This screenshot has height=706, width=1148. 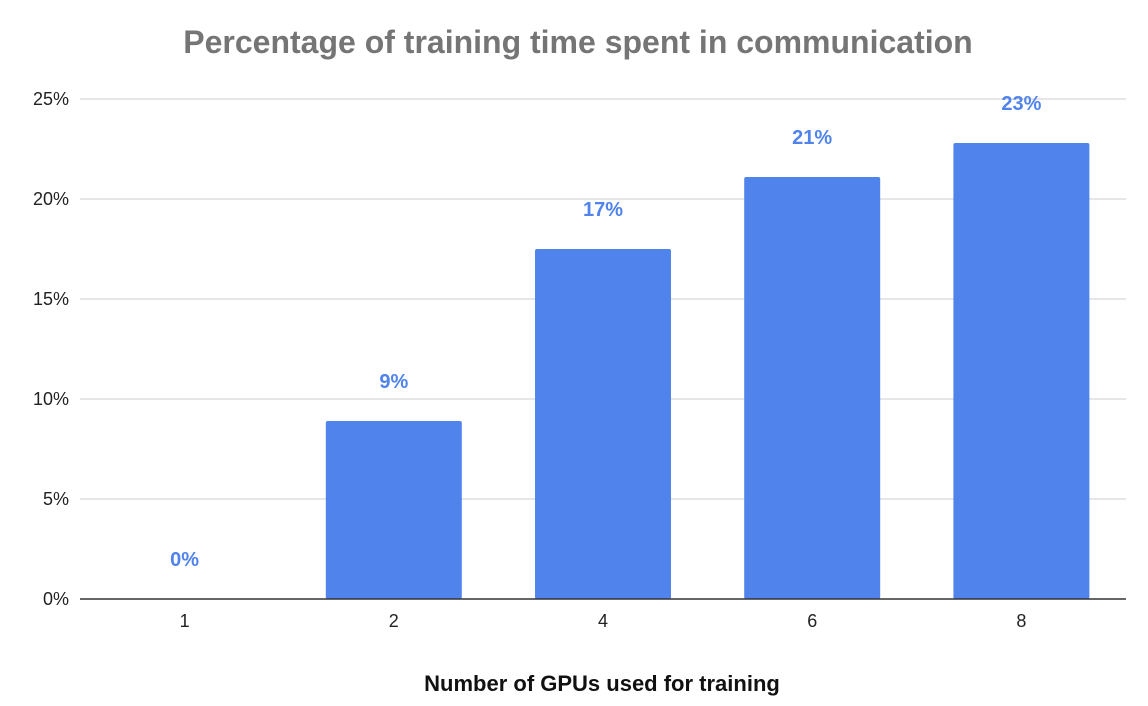 I want to click on y-tick-label: 25%, so click(x=51, y=99).